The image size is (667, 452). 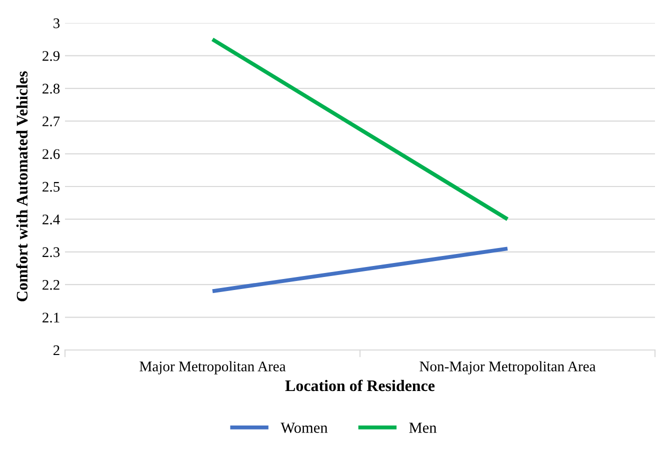 What do you see at coordinates (51, 252) in the screenshot?
I see `y-tick-label: 2.3` at bounding box center [51, 252].